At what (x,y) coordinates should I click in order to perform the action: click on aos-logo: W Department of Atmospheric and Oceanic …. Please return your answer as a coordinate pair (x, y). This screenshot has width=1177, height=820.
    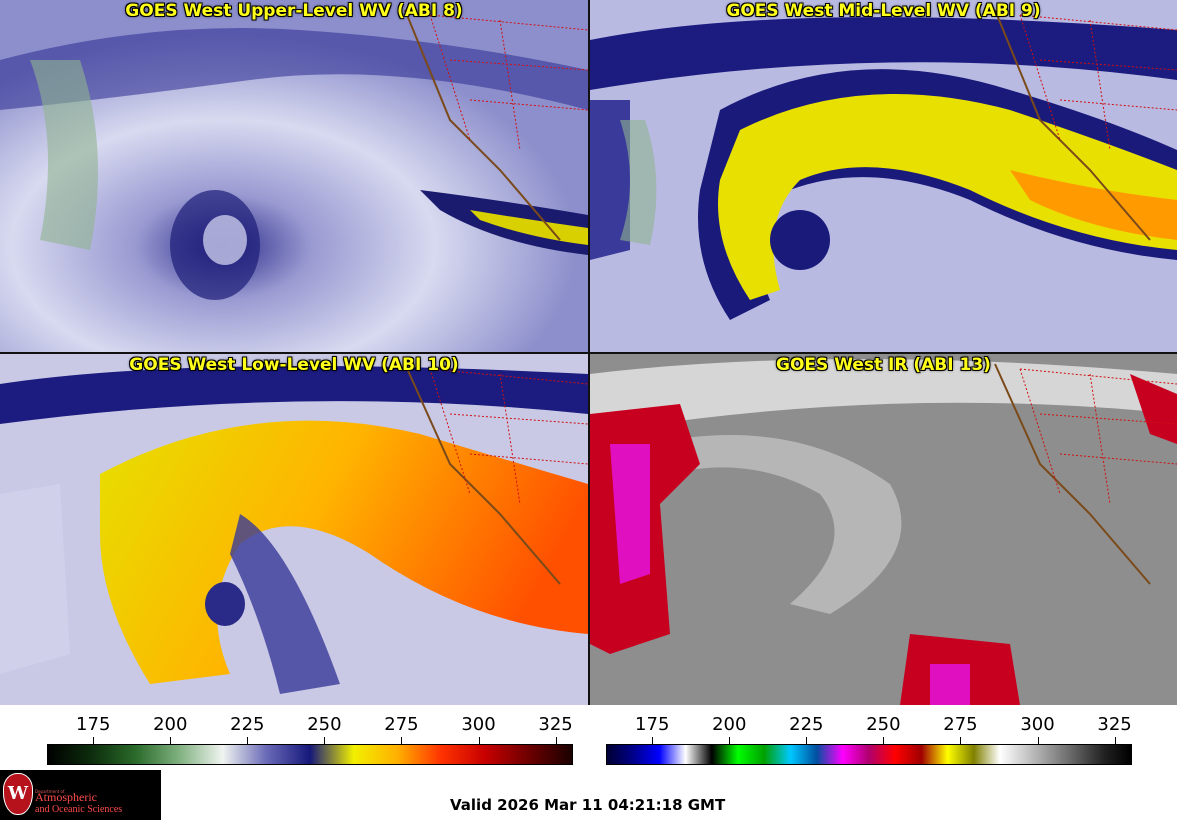
    Looking at the image, I should click on (80, 795).